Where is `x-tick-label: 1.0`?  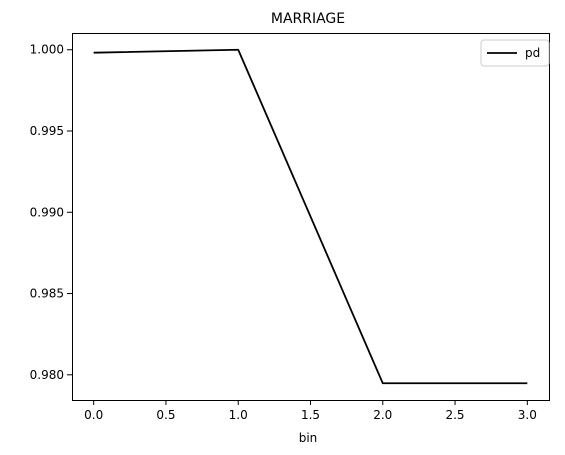 x-tick-label: 1.0 is located at coordinates (238, 415).